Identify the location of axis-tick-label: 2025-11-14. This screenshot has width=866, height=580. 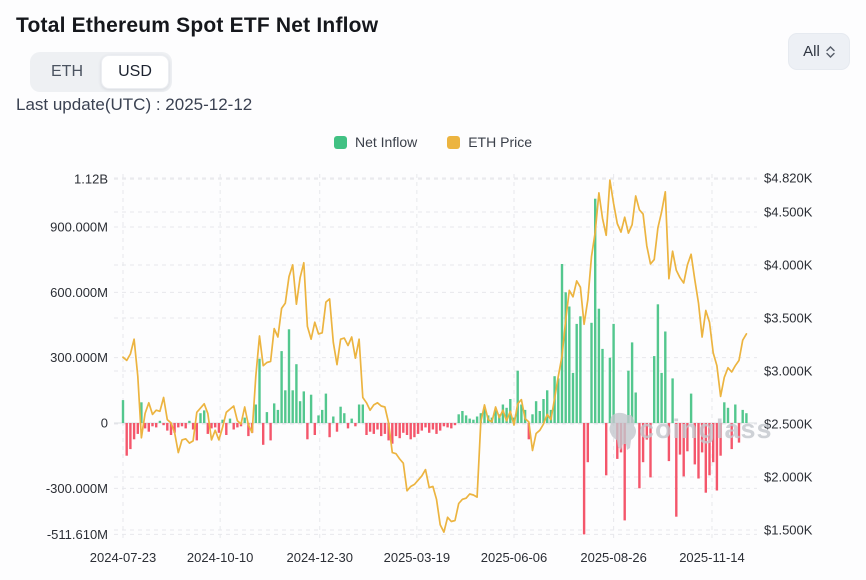
(712, 557).